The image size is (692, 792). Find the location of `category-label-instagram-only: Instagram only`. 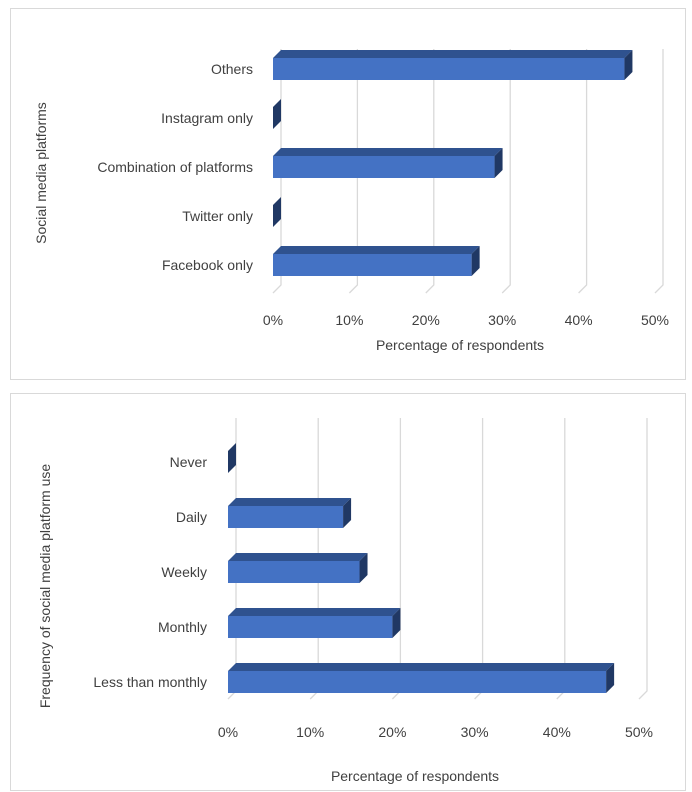

category-label-instagram-only: Instagram only is located at coordinates (207, 118).